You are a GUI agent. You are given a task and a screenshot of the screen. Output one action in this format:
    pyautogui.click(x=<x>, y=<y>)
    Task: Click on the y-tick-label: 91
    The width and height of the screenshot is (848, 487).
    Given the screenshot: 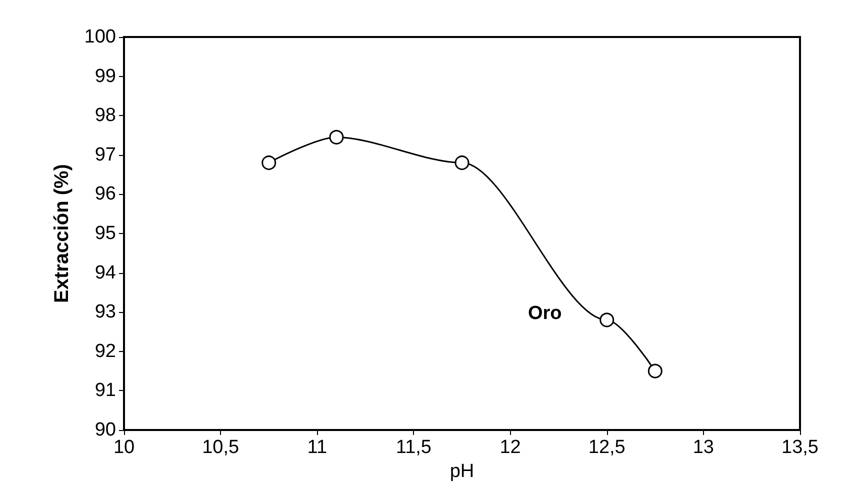 What is the action you would take?
    pyautogui.click(x=105, y=391)
    